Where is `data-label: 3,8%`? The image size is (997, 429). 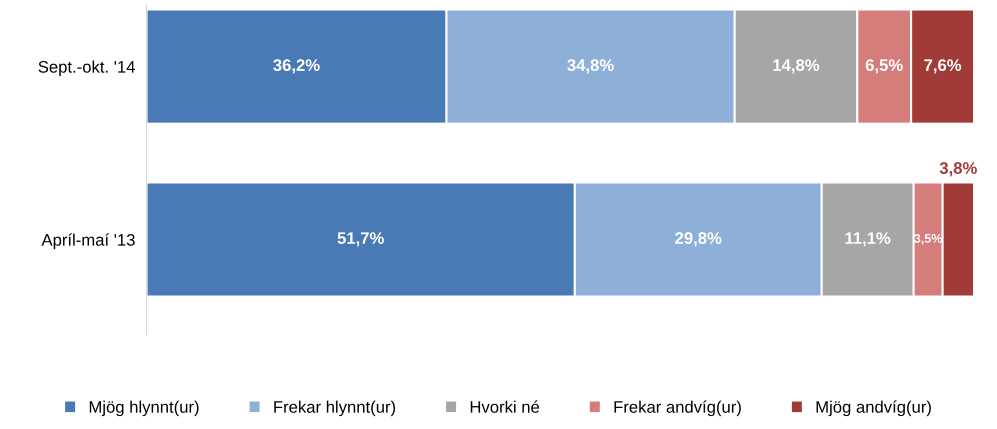
data-label: 3,8% is located at coordinates (958, 169).